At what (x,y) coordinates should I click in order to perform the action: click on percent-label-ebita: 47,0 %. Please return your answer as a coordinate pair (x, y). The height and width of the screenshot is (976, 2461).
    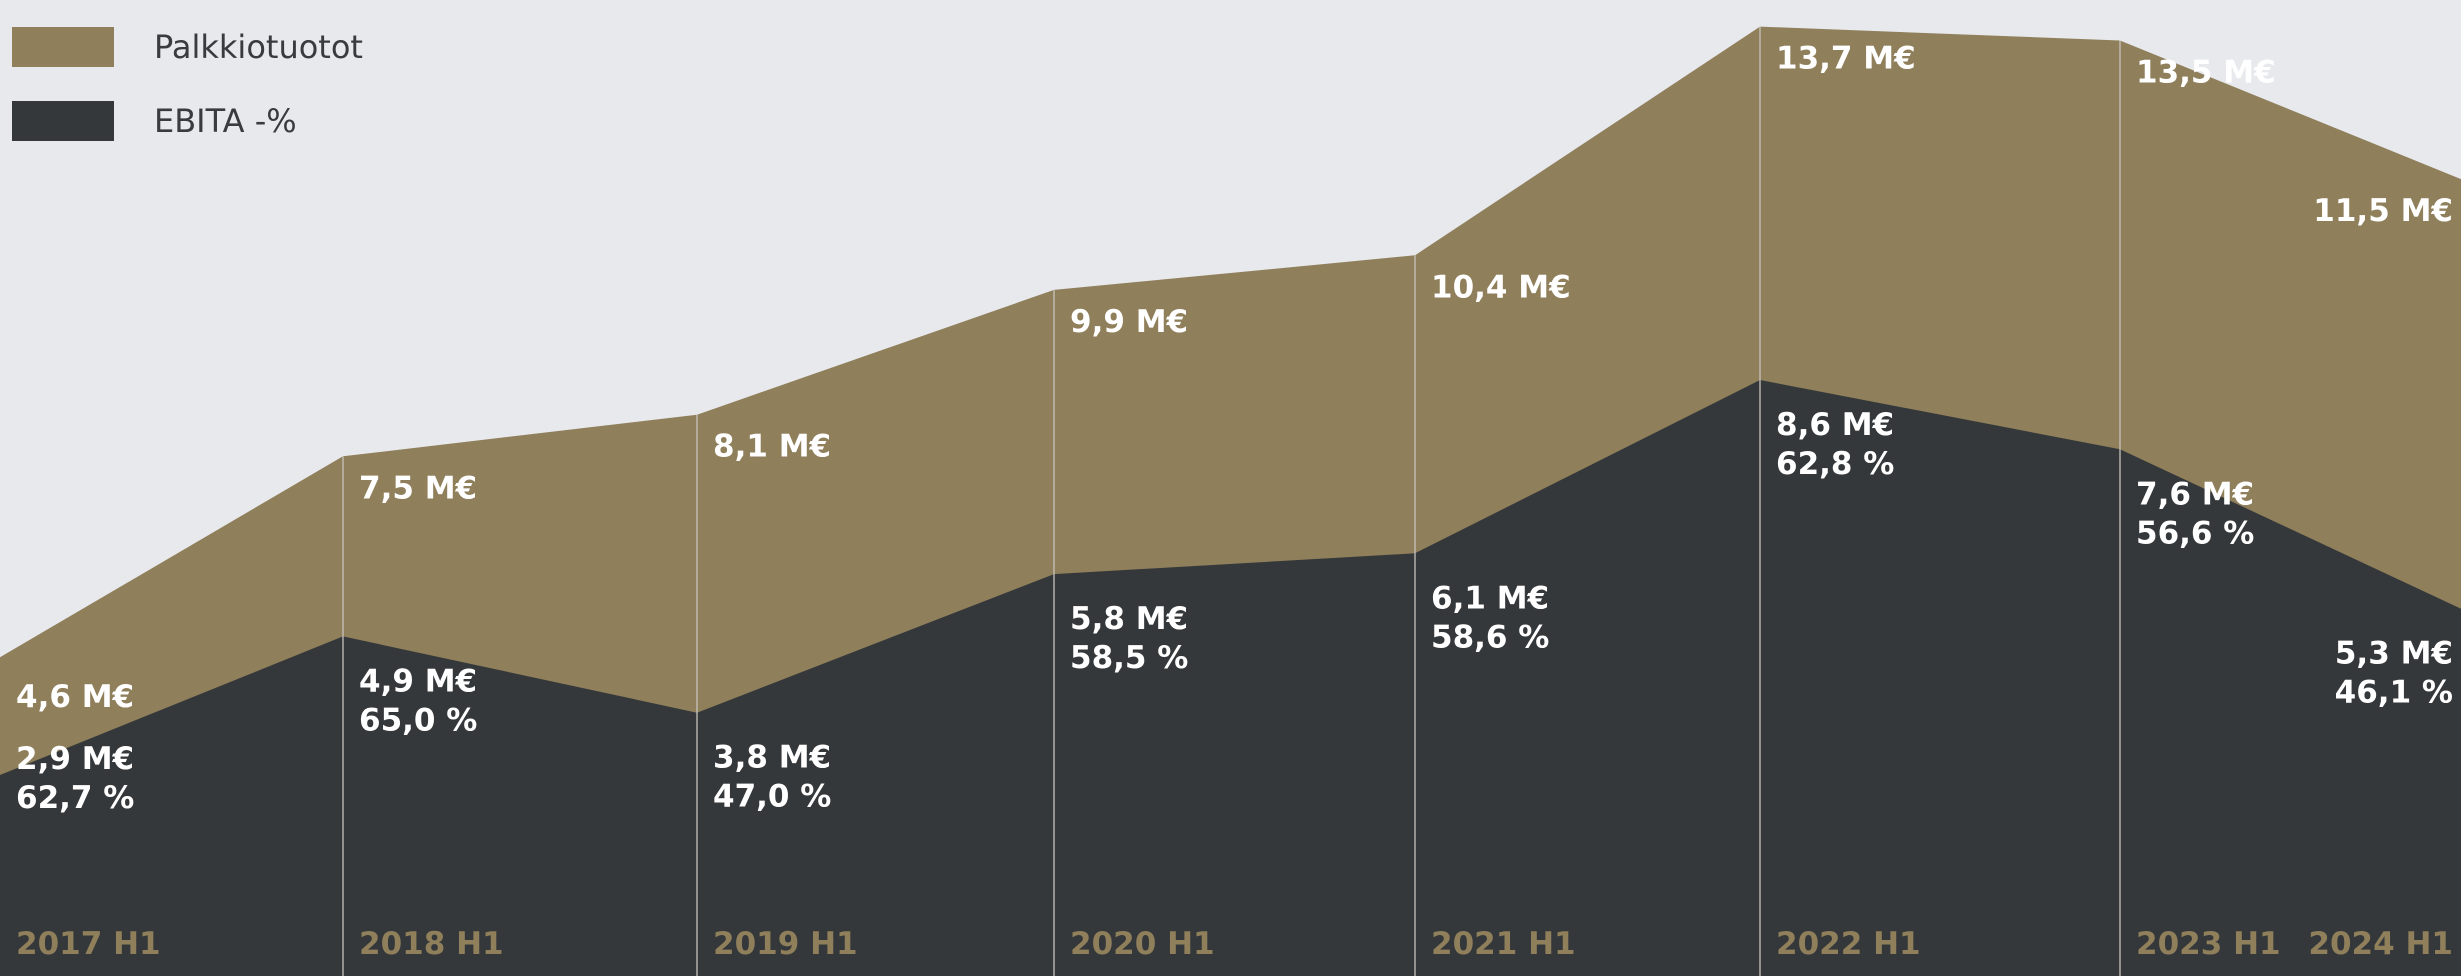
    Looking at the image, I should click on (772, 797).